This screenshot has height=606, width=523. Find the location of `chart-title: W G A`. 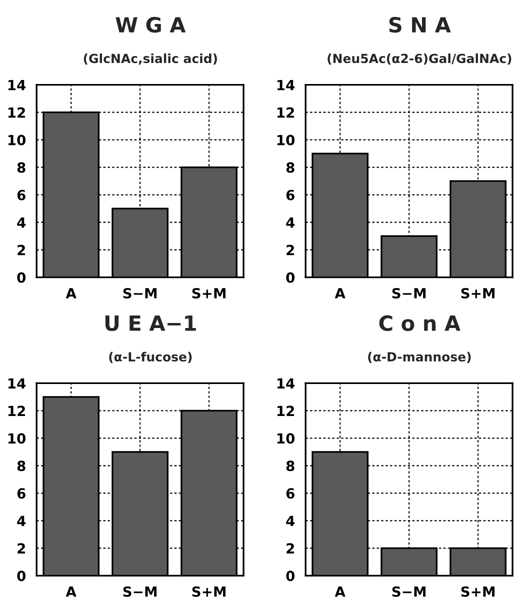

chart-title: W G A is located at coordinates (151, 24).